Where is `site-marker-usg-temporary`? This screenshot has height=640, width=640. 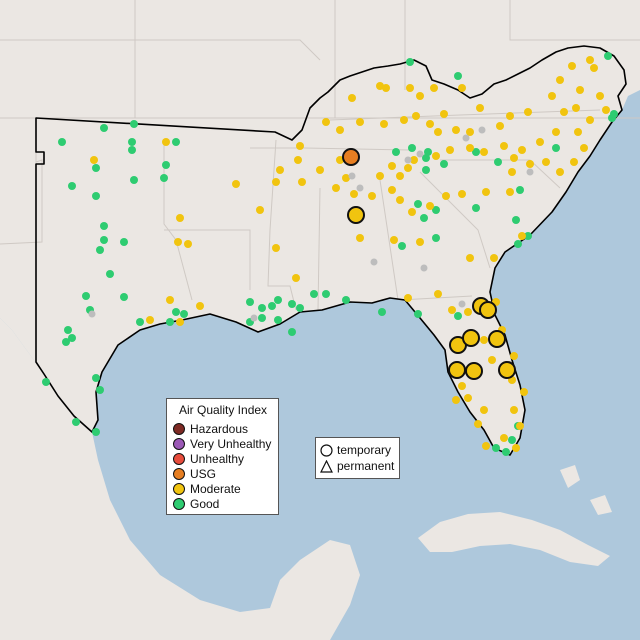
site-marker-usg-temporary is located at coordinates (351, 157).